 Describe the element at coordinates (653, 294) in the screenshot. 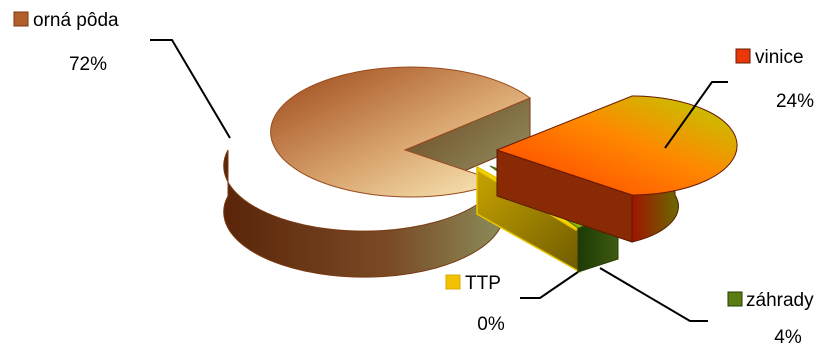

I see `leader-line-zahrady` at that location.